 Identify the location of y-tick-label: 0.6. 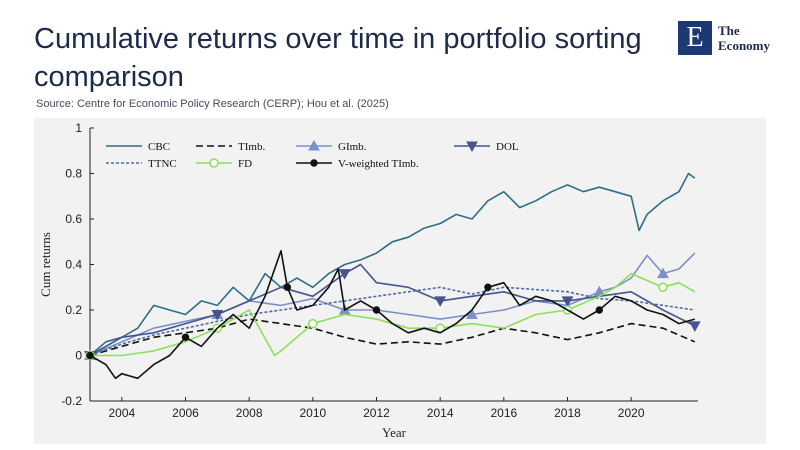
(73, 219).